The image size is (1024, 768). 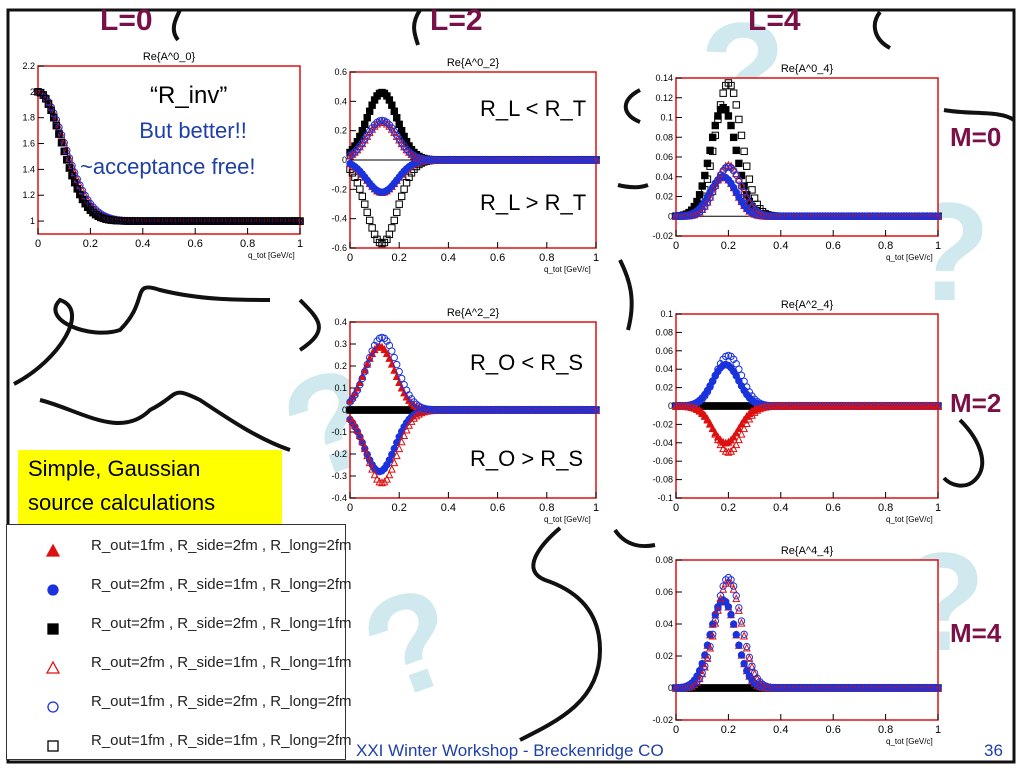 What do you see at coordinates (339, 219) in the screenshot?
I see `y-tick-label: -0.4` at bounding box center [339, 219].